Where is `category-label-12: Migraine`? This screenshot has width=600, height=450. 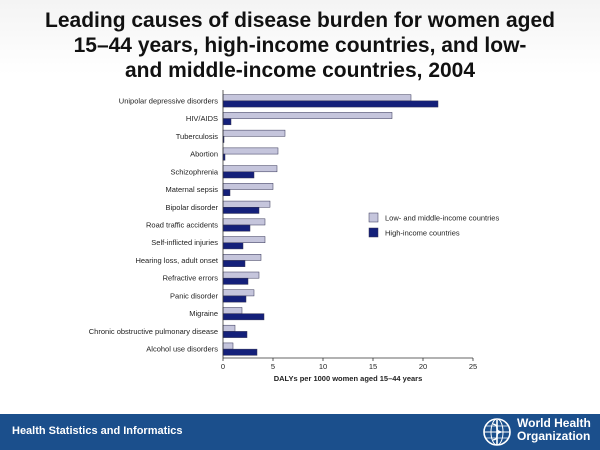
category-label-12: Migraine is located at coordinates (203, 313).